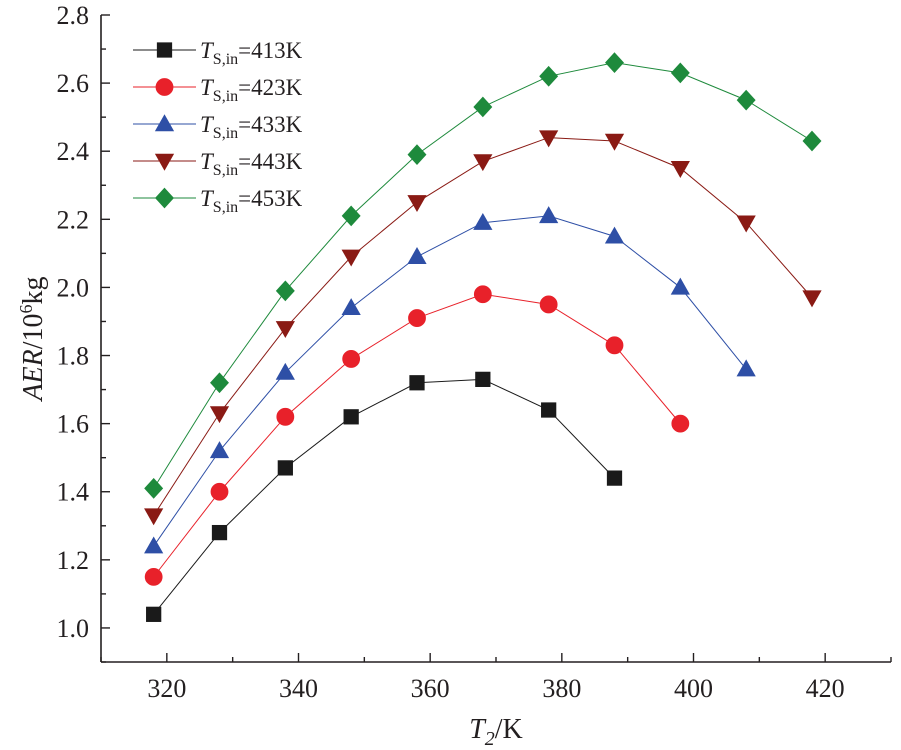  Describe the element at coordinates (73, 492) in the screenshot. I see `y-tick-label: 1.4` at that location.